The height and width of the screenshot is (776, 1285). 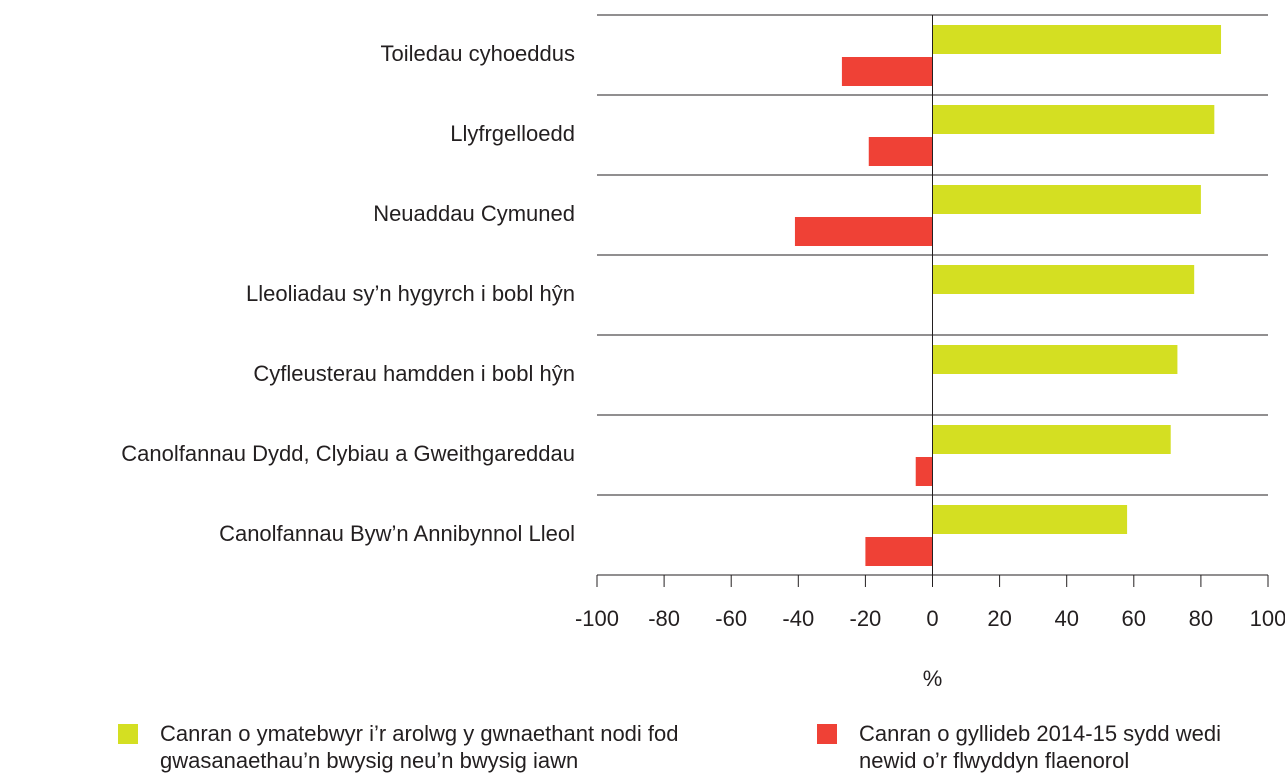 I want to click on x-tick-label: 80, so click(x=1201, y=618).